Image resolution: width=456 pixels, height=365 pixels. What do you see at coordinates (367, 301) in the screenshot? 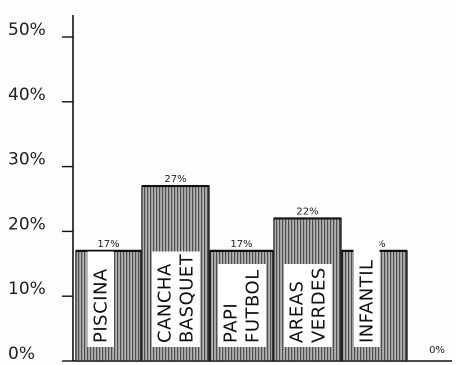
I see `category-label: INFANTIL` at bounding box center [367, 301].